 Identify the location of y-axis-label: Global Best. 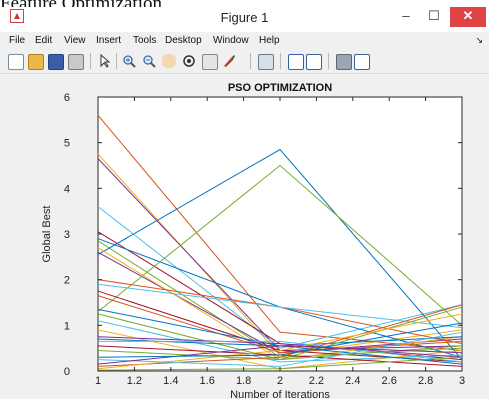
(47, 234).